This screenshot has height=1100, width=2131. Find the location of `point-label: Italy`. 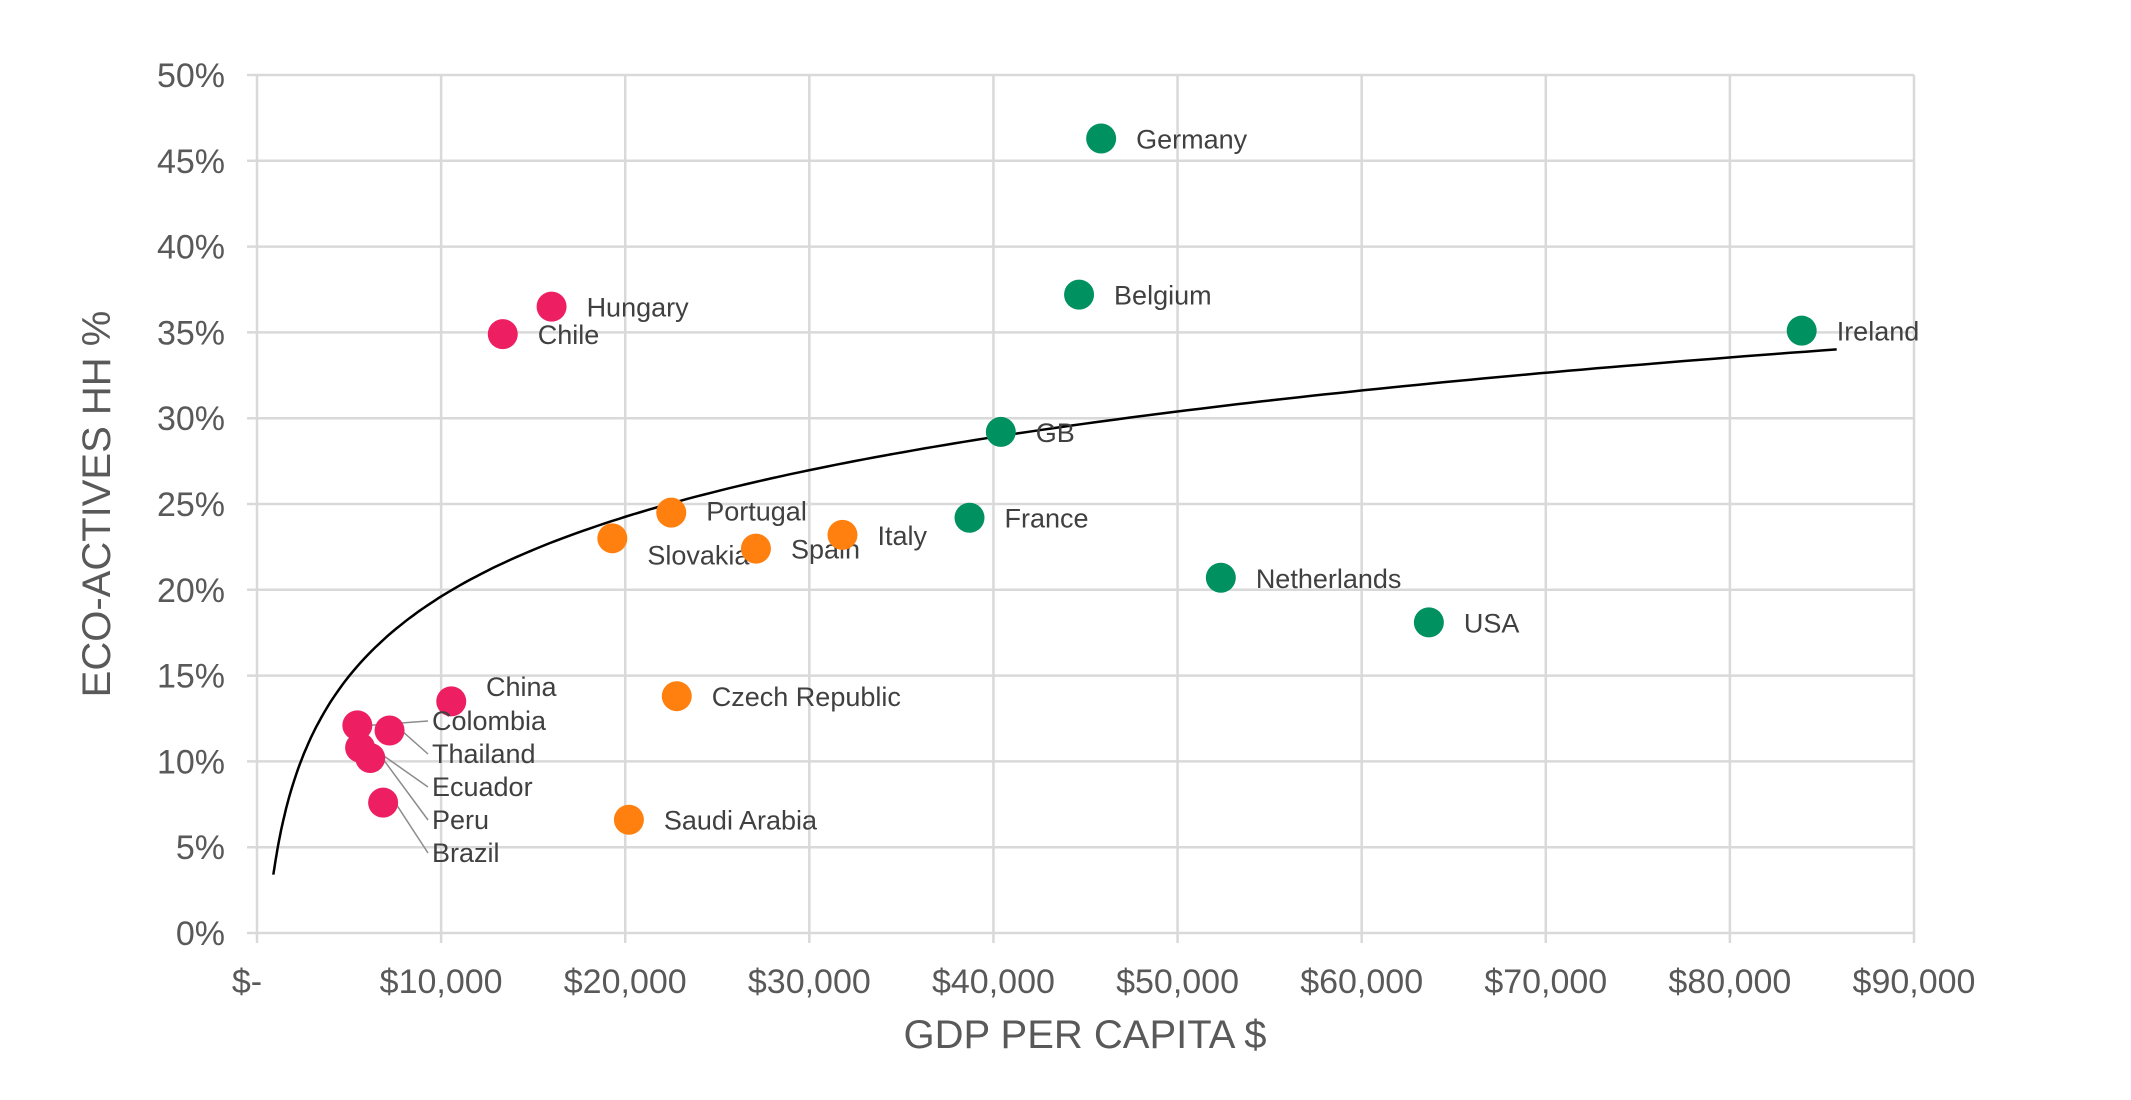

point-label: Italy is located at coordinates (902, 536).